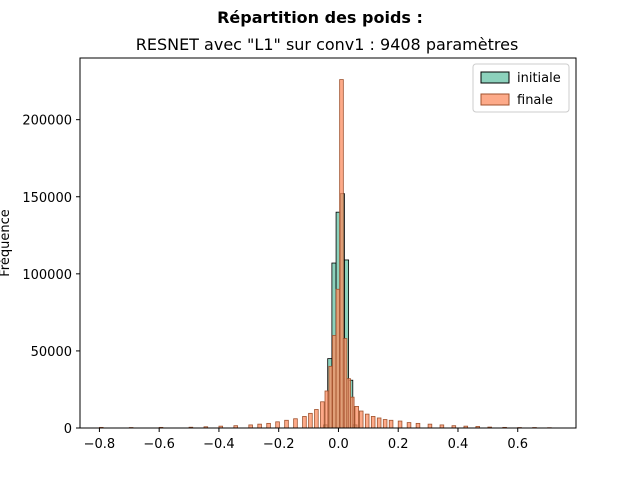 The image size is (640, 480). What do you see at coordinates (535, 100) in the screenshot?
I see `legend-label-finale: finale` at bounding box center [535, 100].